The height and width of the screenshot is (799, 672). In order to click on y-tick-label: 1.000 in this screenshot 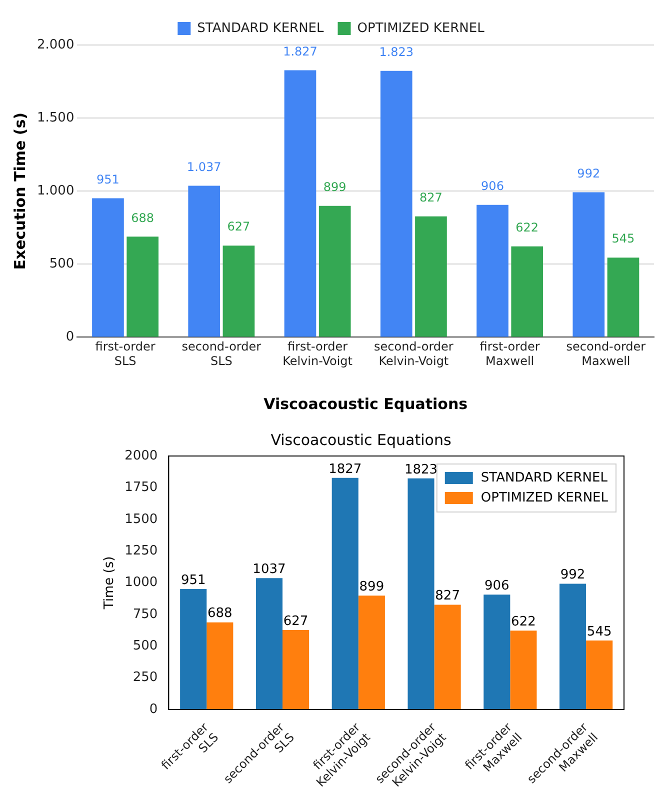, I will do `click(55, 190)`.